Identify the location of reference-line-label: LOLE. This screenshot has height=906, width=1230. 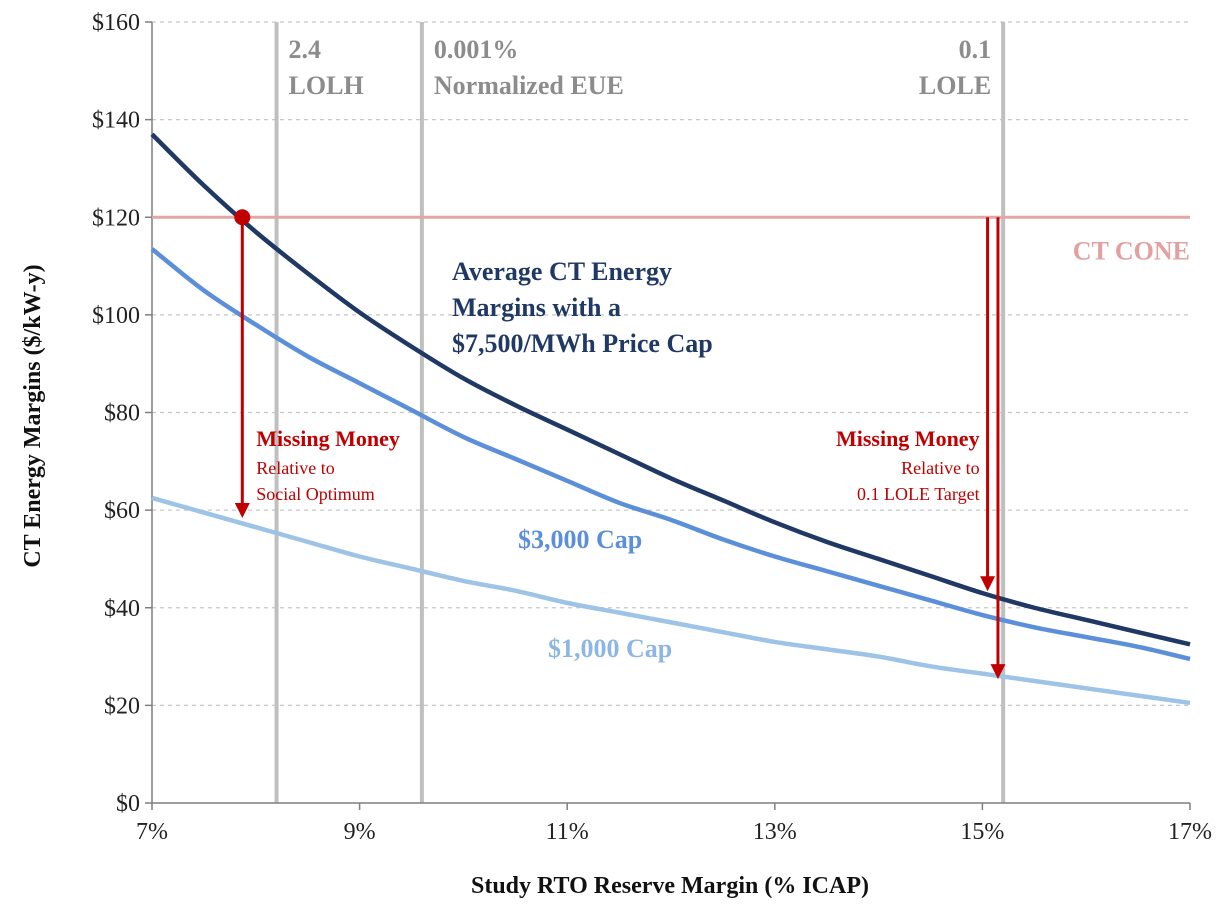
(955, 85).